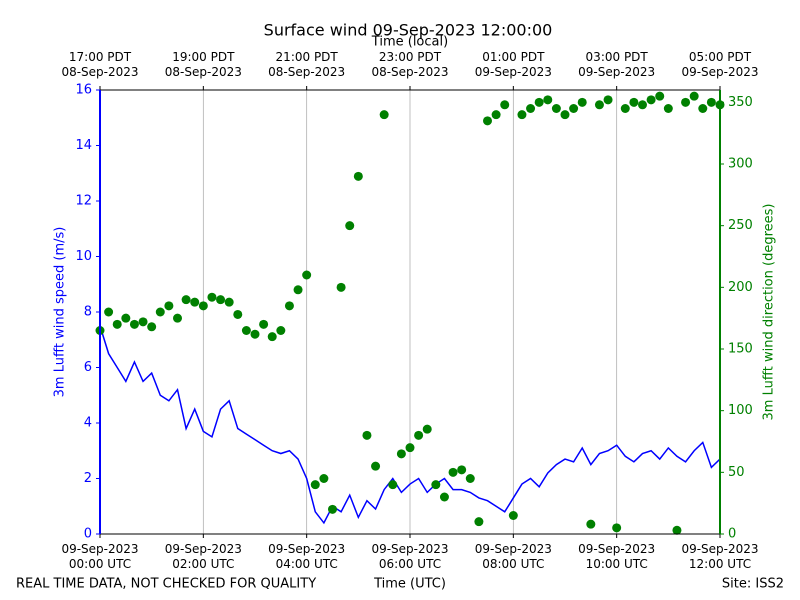  I want to click on x2-tick-label: 01:00 PDT 09-Sep-2023, so click(513, 64).